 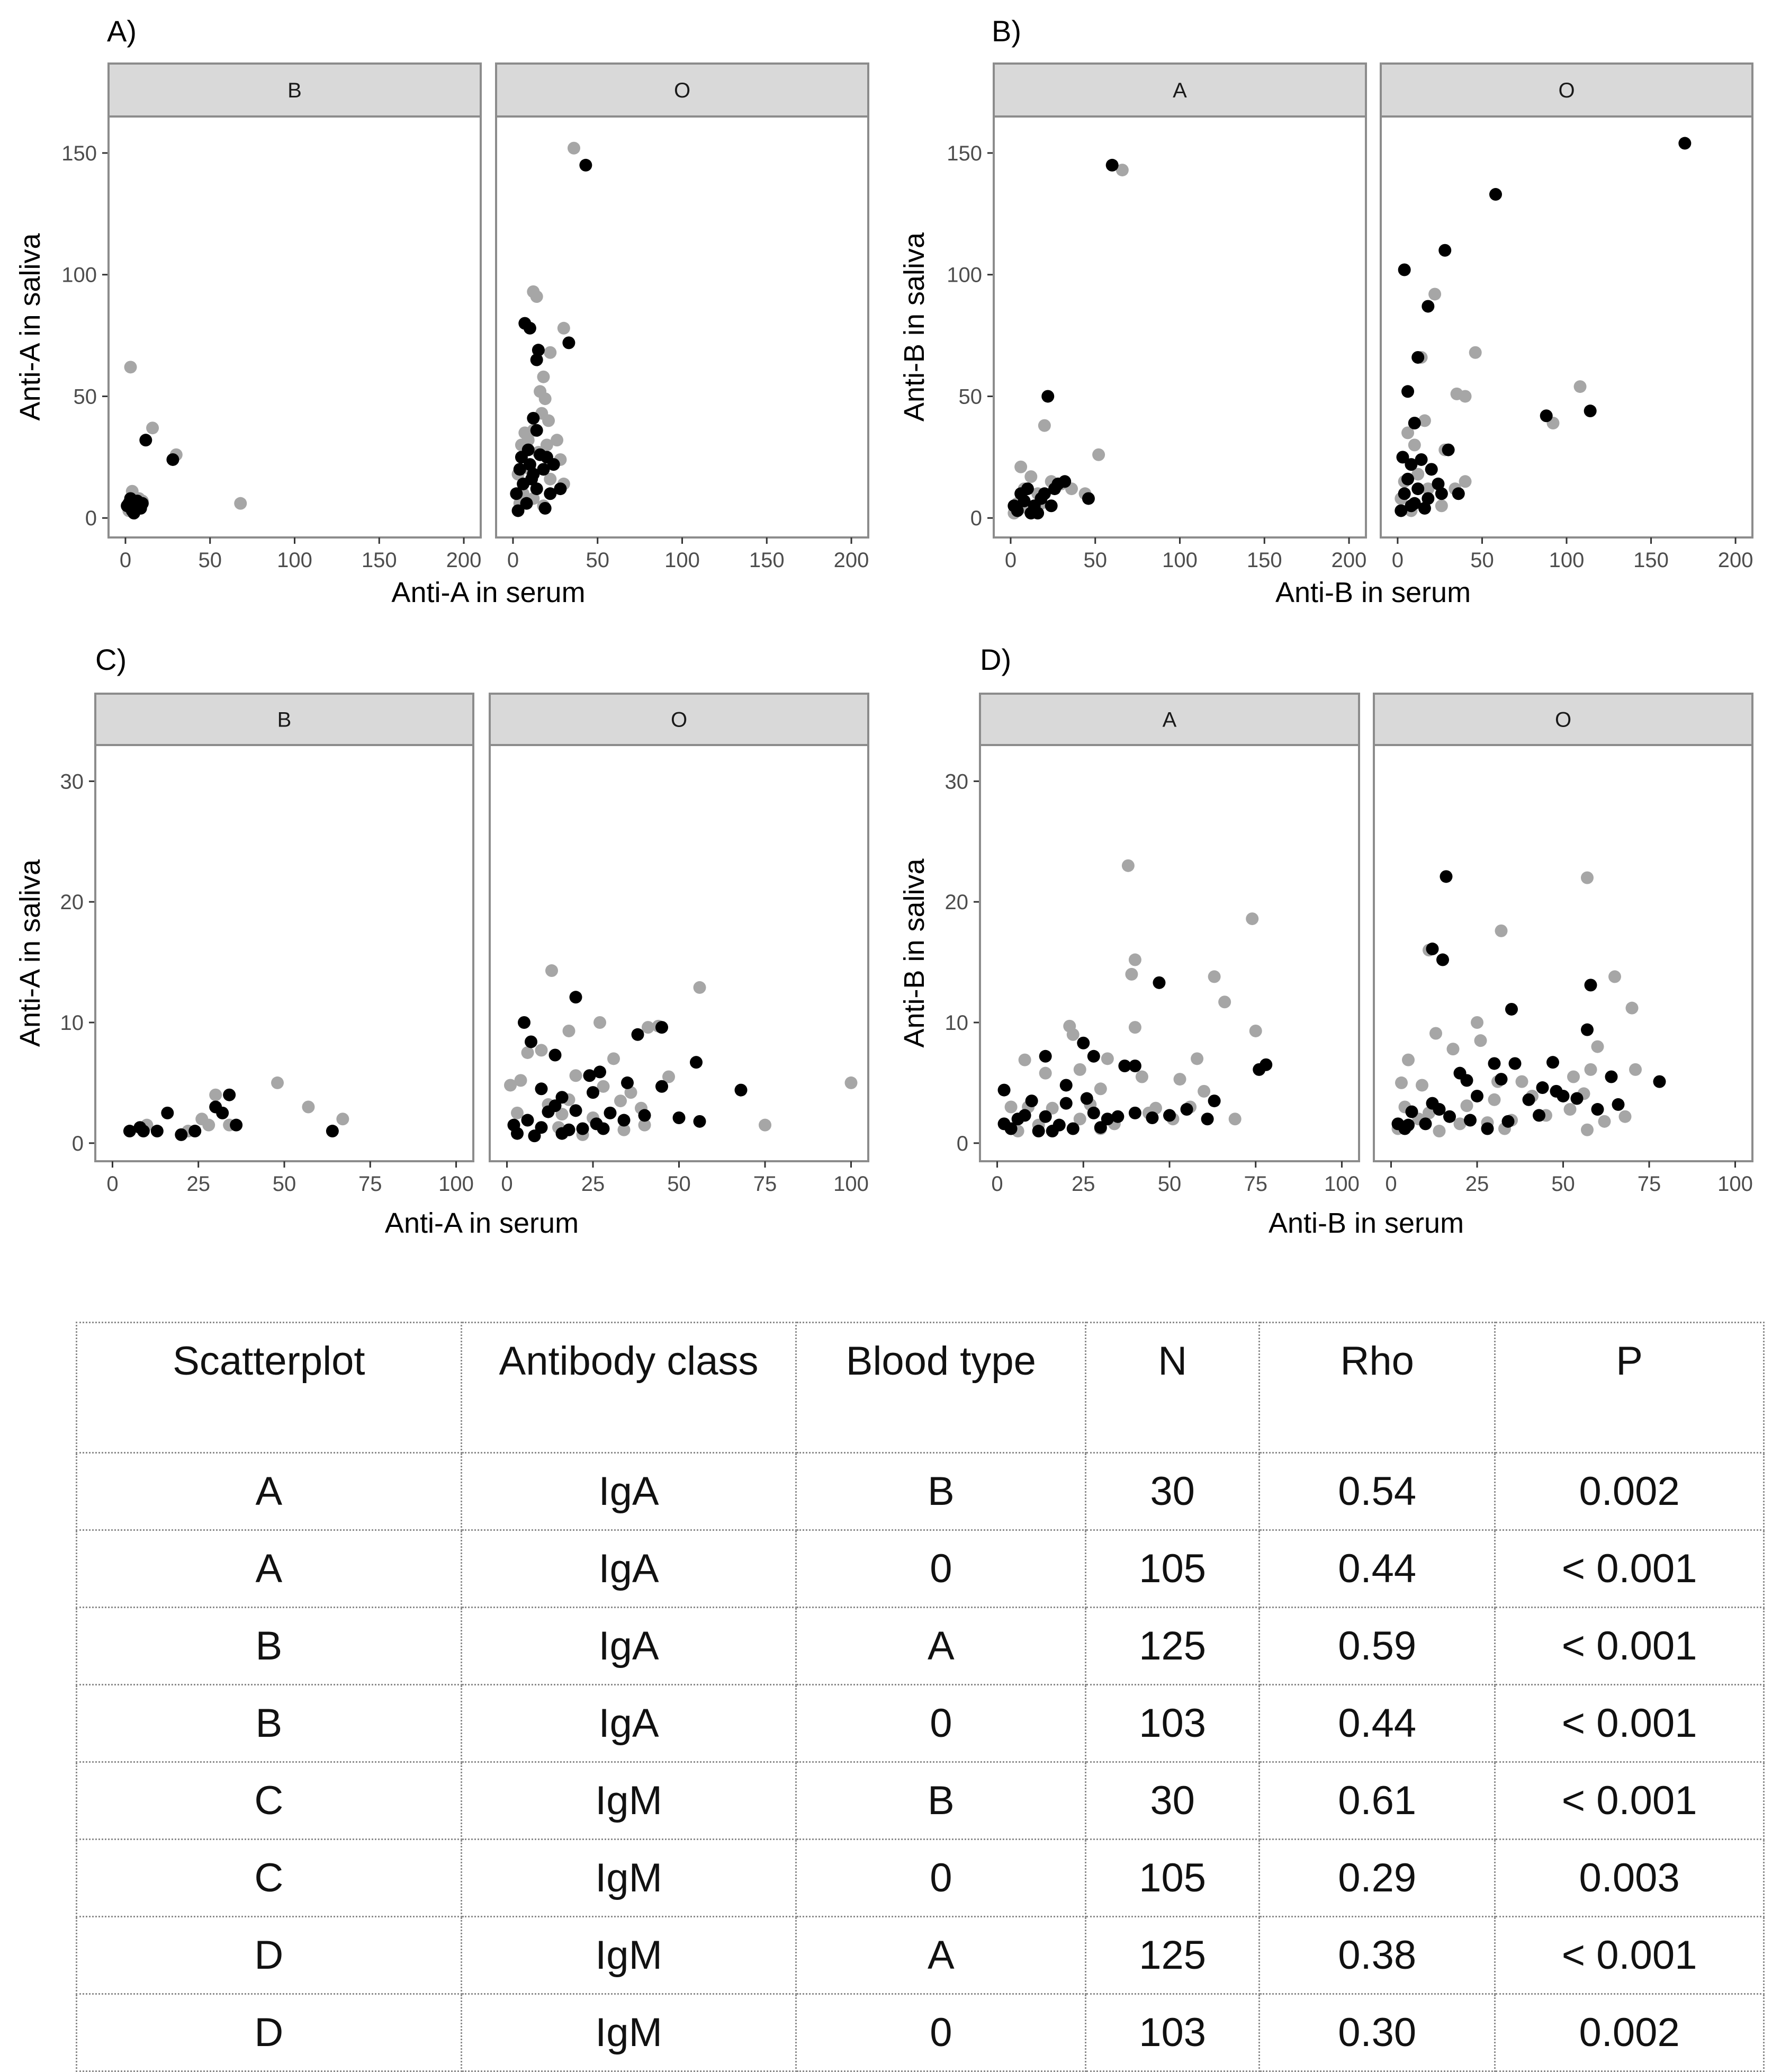 I want to click on facet-strip-label: B, so click(x=284, y=720).